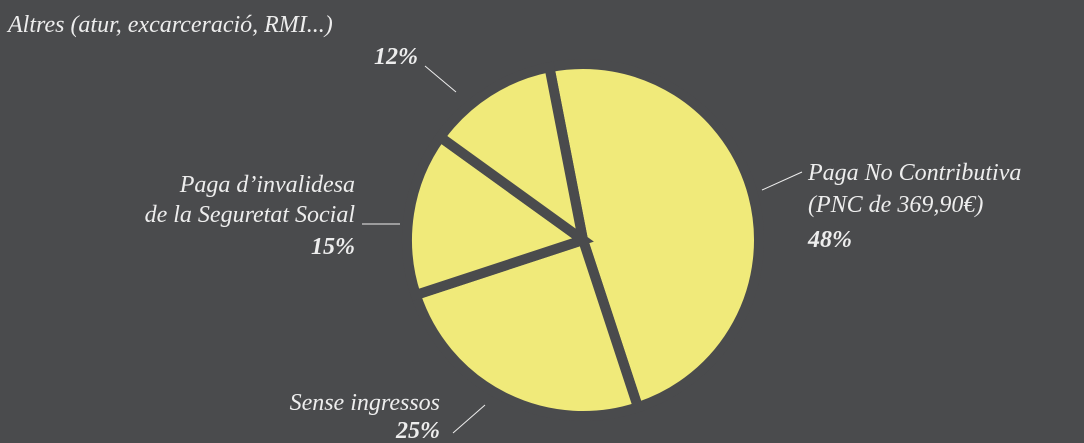  I want to click on slice-label: Paga d’invalidesa, so click(267, 185).